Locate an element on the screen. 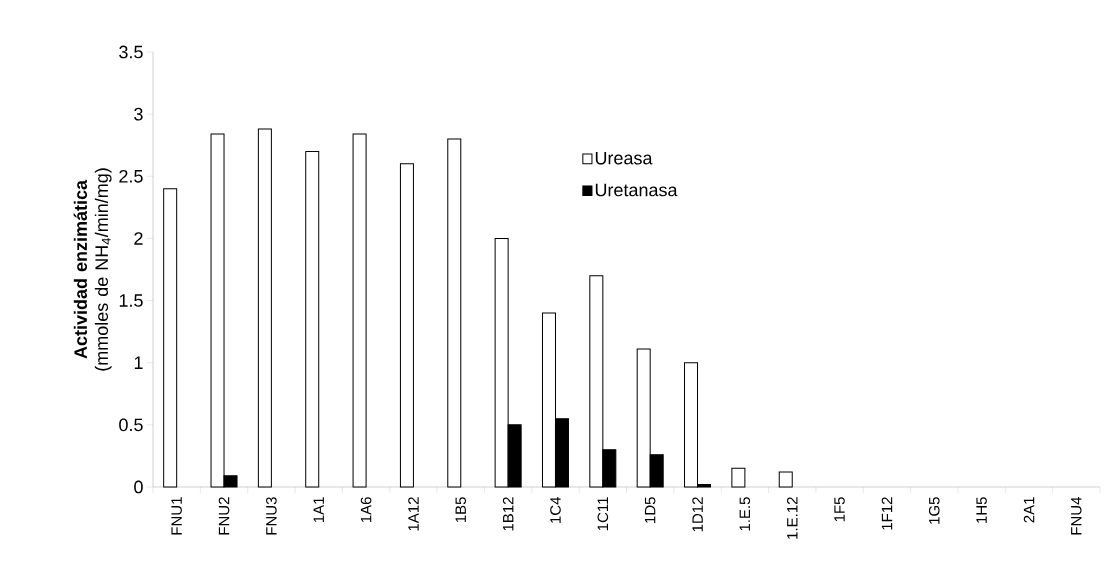 This screenshot has height=573, width=1113. x-tick-label: FNU3 is located at coordinates (271, 516).